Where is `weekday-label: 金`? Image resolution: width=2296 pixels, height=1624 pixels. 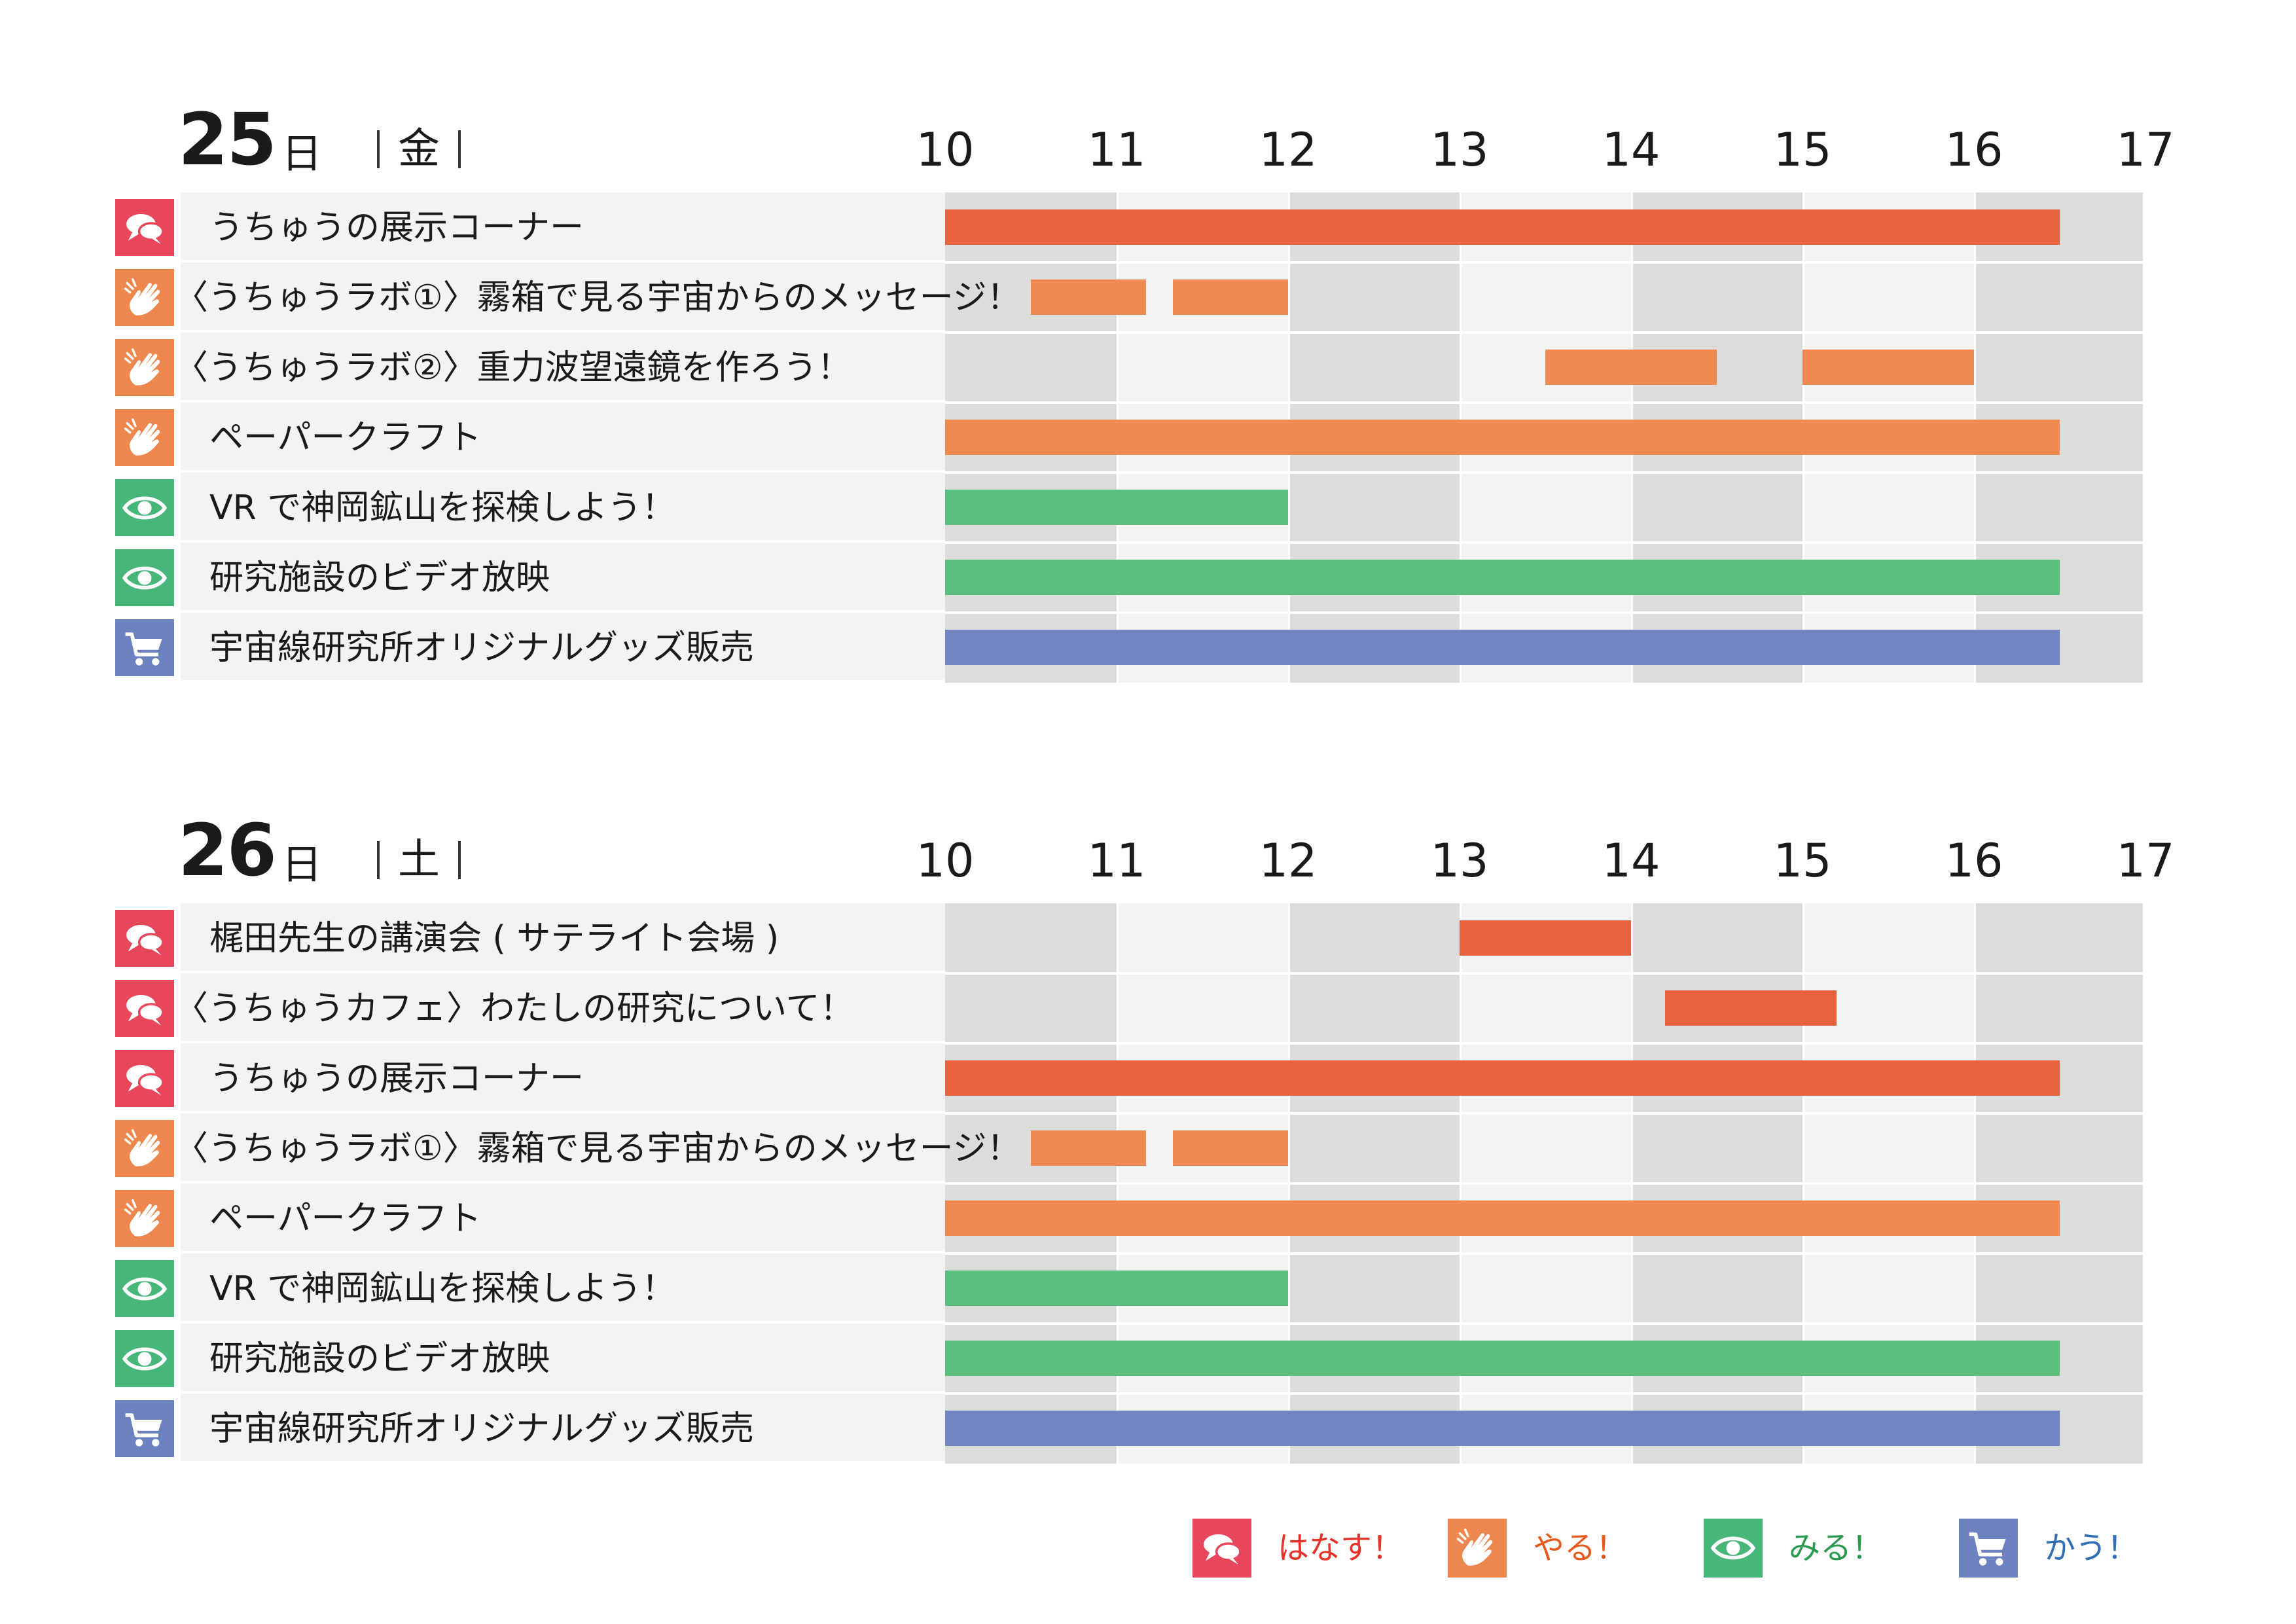
weekday-label: 金 is located at coordinates (419, 149).